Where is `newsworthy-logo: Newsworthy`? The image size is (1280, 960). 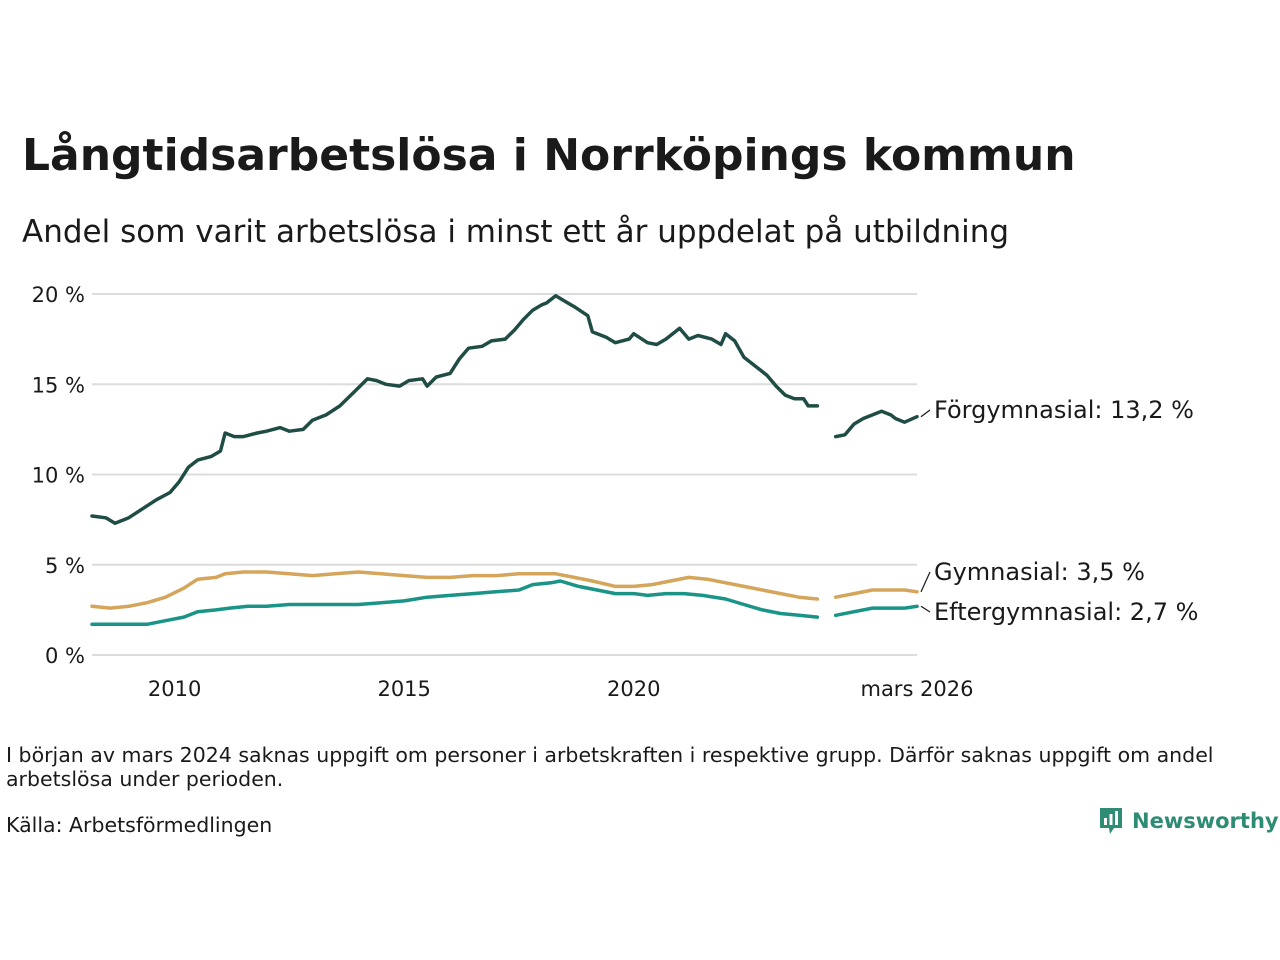
newsworthy-logo: Newsworthy is located at coordinates (1188, 821).